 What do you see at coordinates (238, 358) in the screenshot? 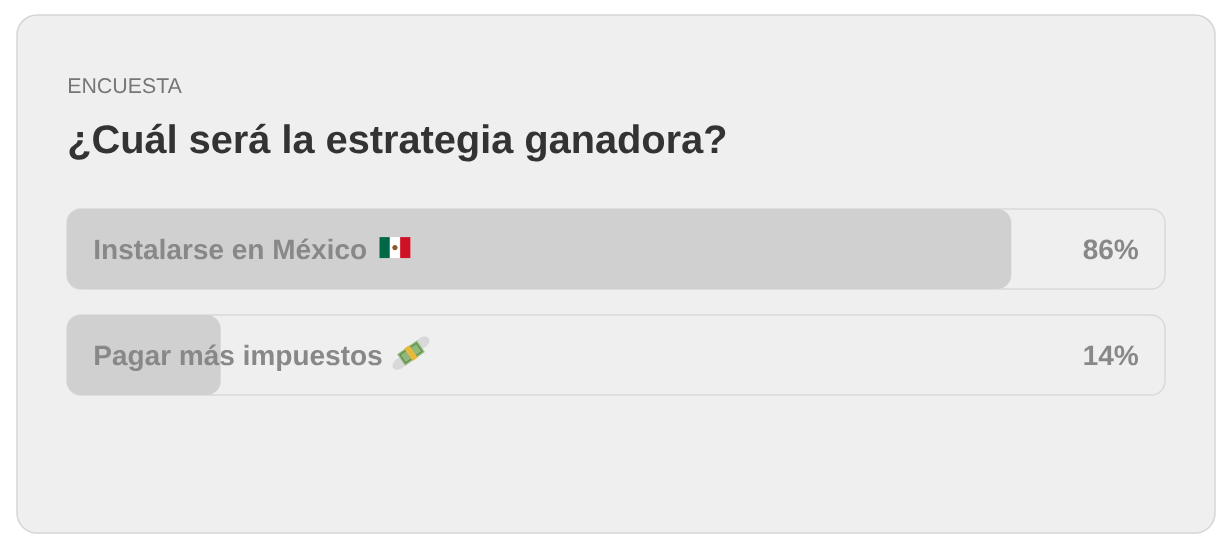
I see `y-tick-label: Pagar más impuestos` at bounding box center [238, 358].